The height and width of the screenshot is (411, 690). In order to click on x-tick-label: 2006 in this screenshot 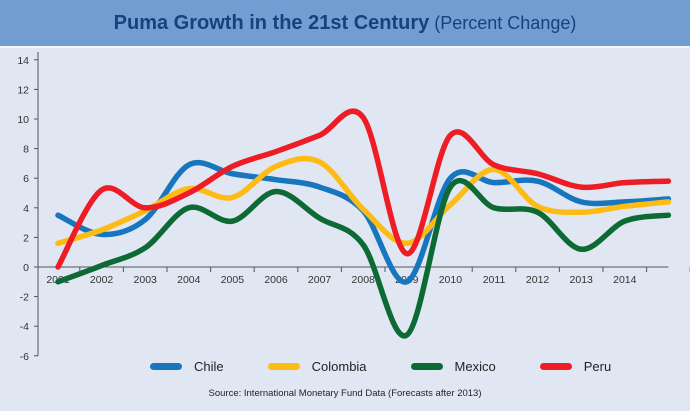, I will do `click(276, 280)`.